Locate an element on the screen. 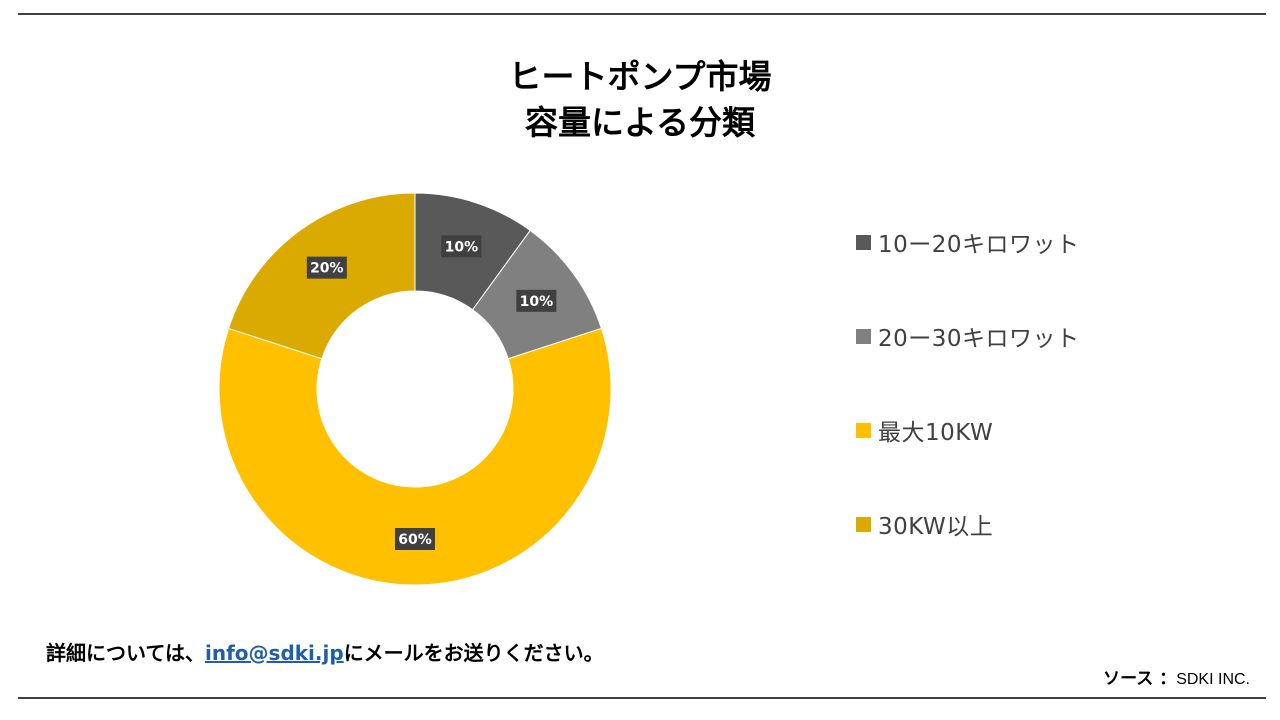 The image size is (1280, 720). legend-label: 10ー20キロワット is located at coordinates (979, 245).